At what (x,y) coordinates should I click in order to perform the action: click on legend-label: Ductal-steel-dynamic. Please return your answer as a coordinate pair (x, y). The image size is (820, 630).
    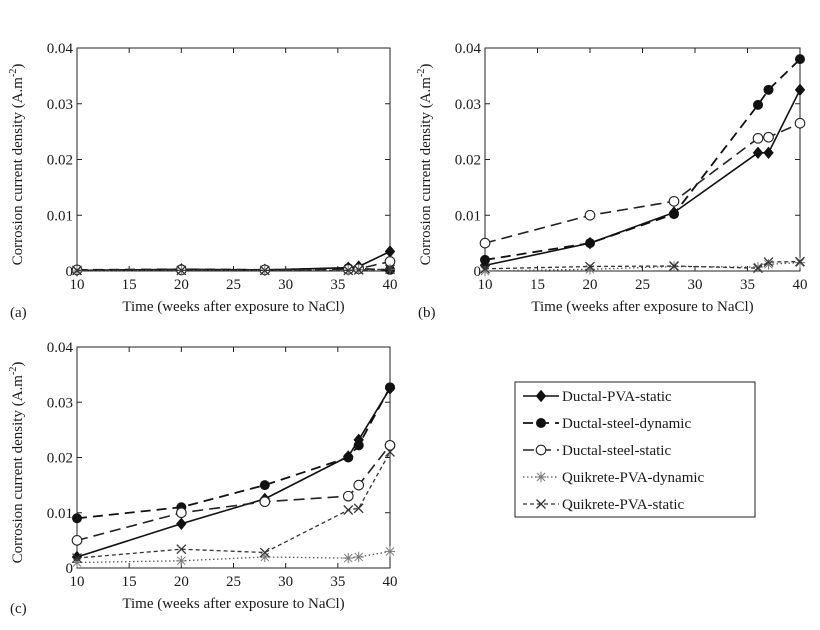
    Looking at the image, I should click on (626, 424).